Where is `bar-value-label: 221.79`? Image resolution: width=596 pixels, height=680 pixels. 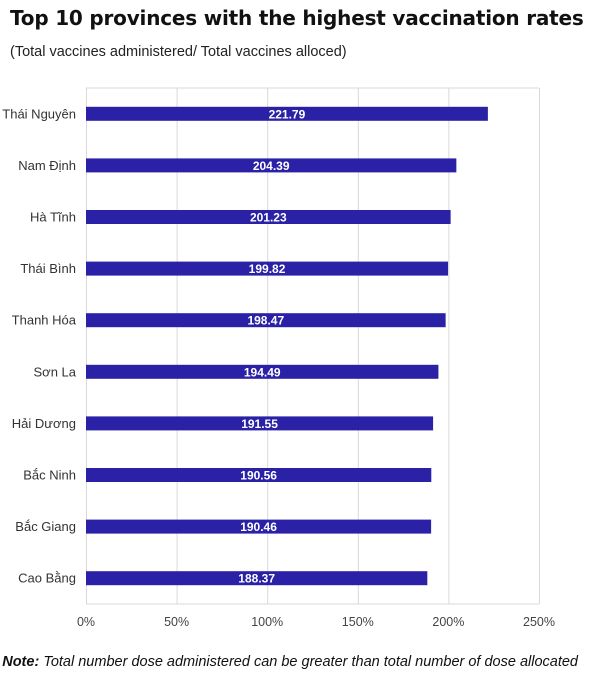
bar-value-label: 221.79 is located at coordinates (287, 114).